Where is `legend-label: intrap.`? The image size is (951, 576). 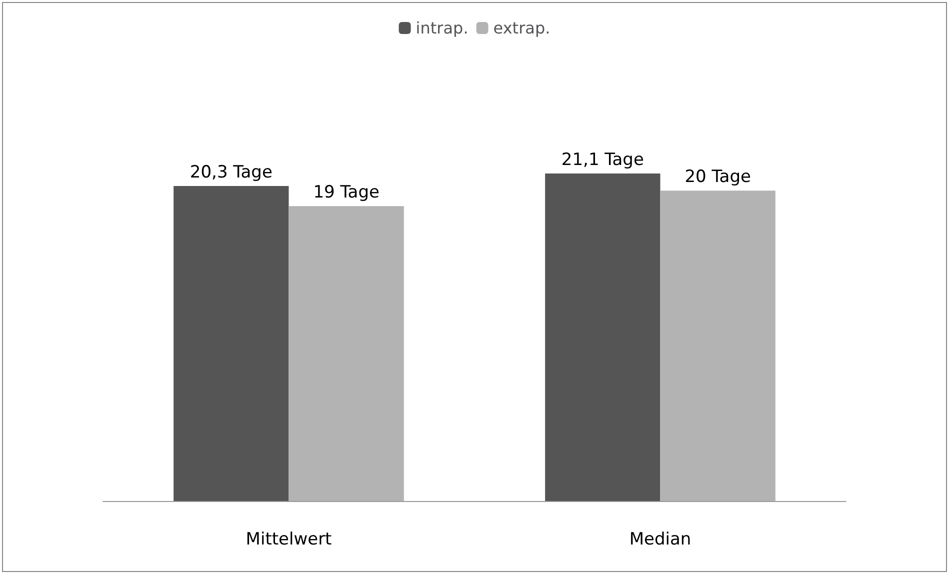 legend-label: intrap. is located at coordinates (442, 28).